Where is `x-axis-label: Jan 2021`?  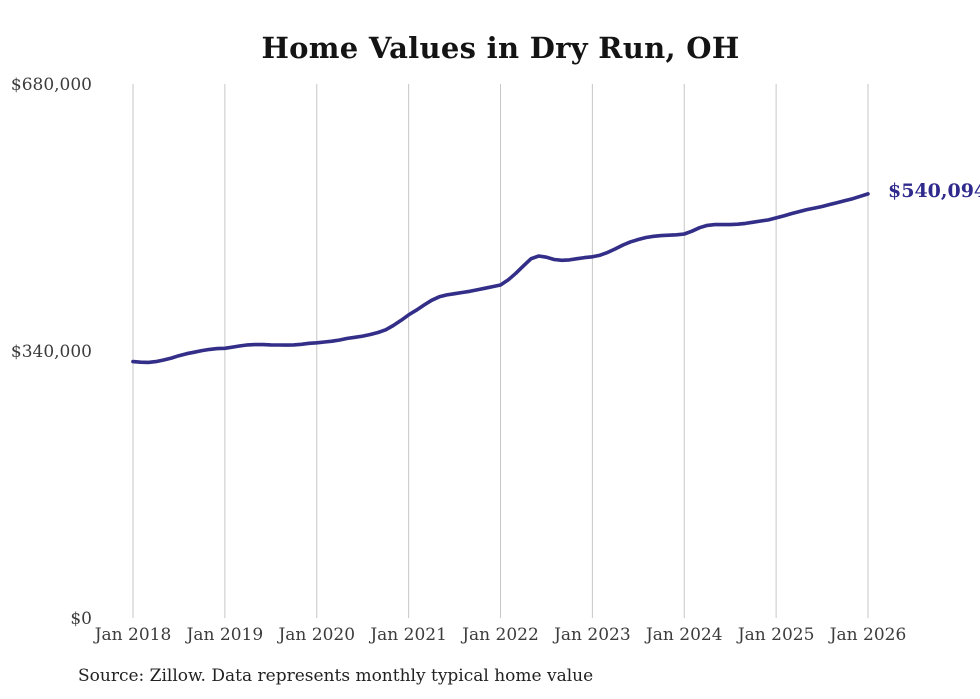
x-axis-label: Jan 2021 is located at coordinates (407, 635).